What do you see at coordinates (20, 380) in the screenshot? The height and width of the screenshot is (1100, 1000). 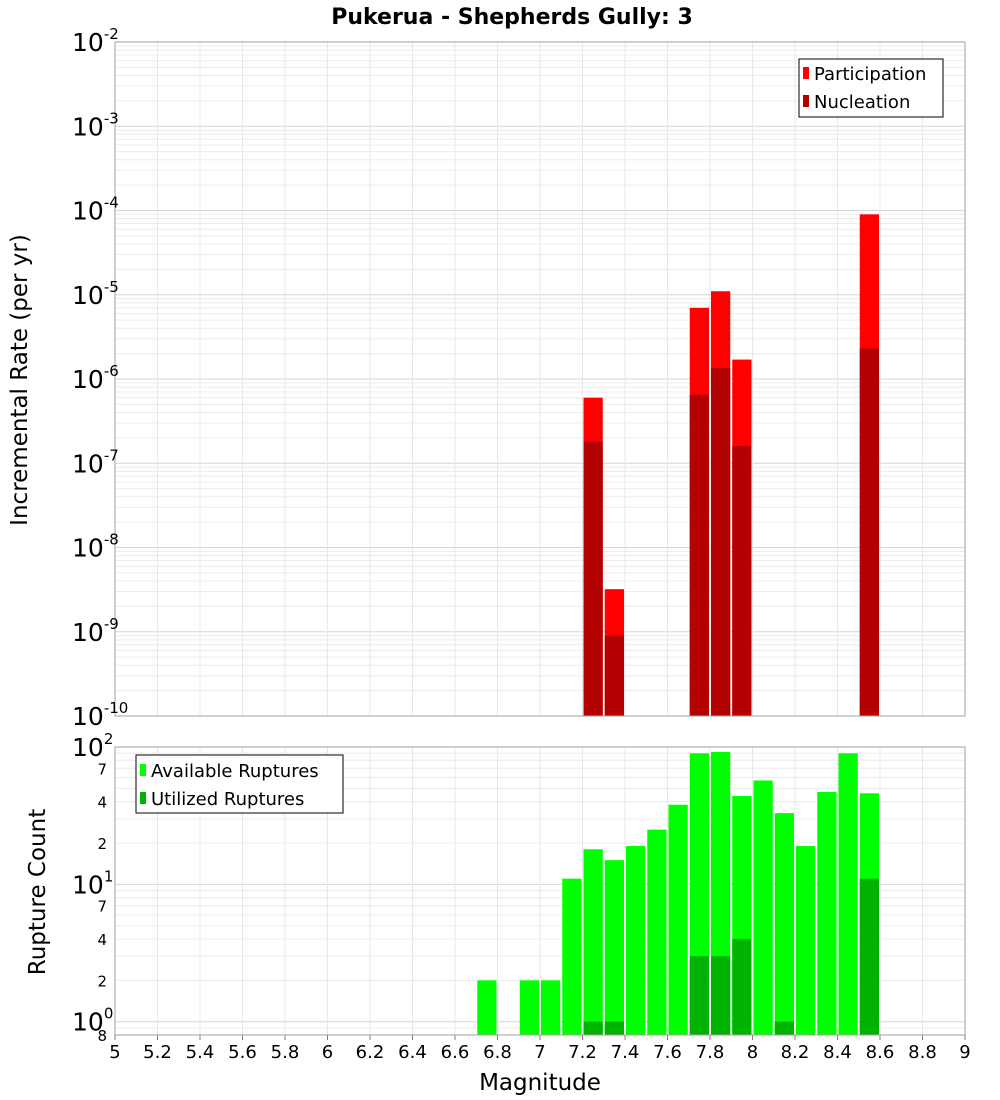 I see `rate-y-axis-label: Incremental Rate (per yr)` at bounding box center [20, 380].